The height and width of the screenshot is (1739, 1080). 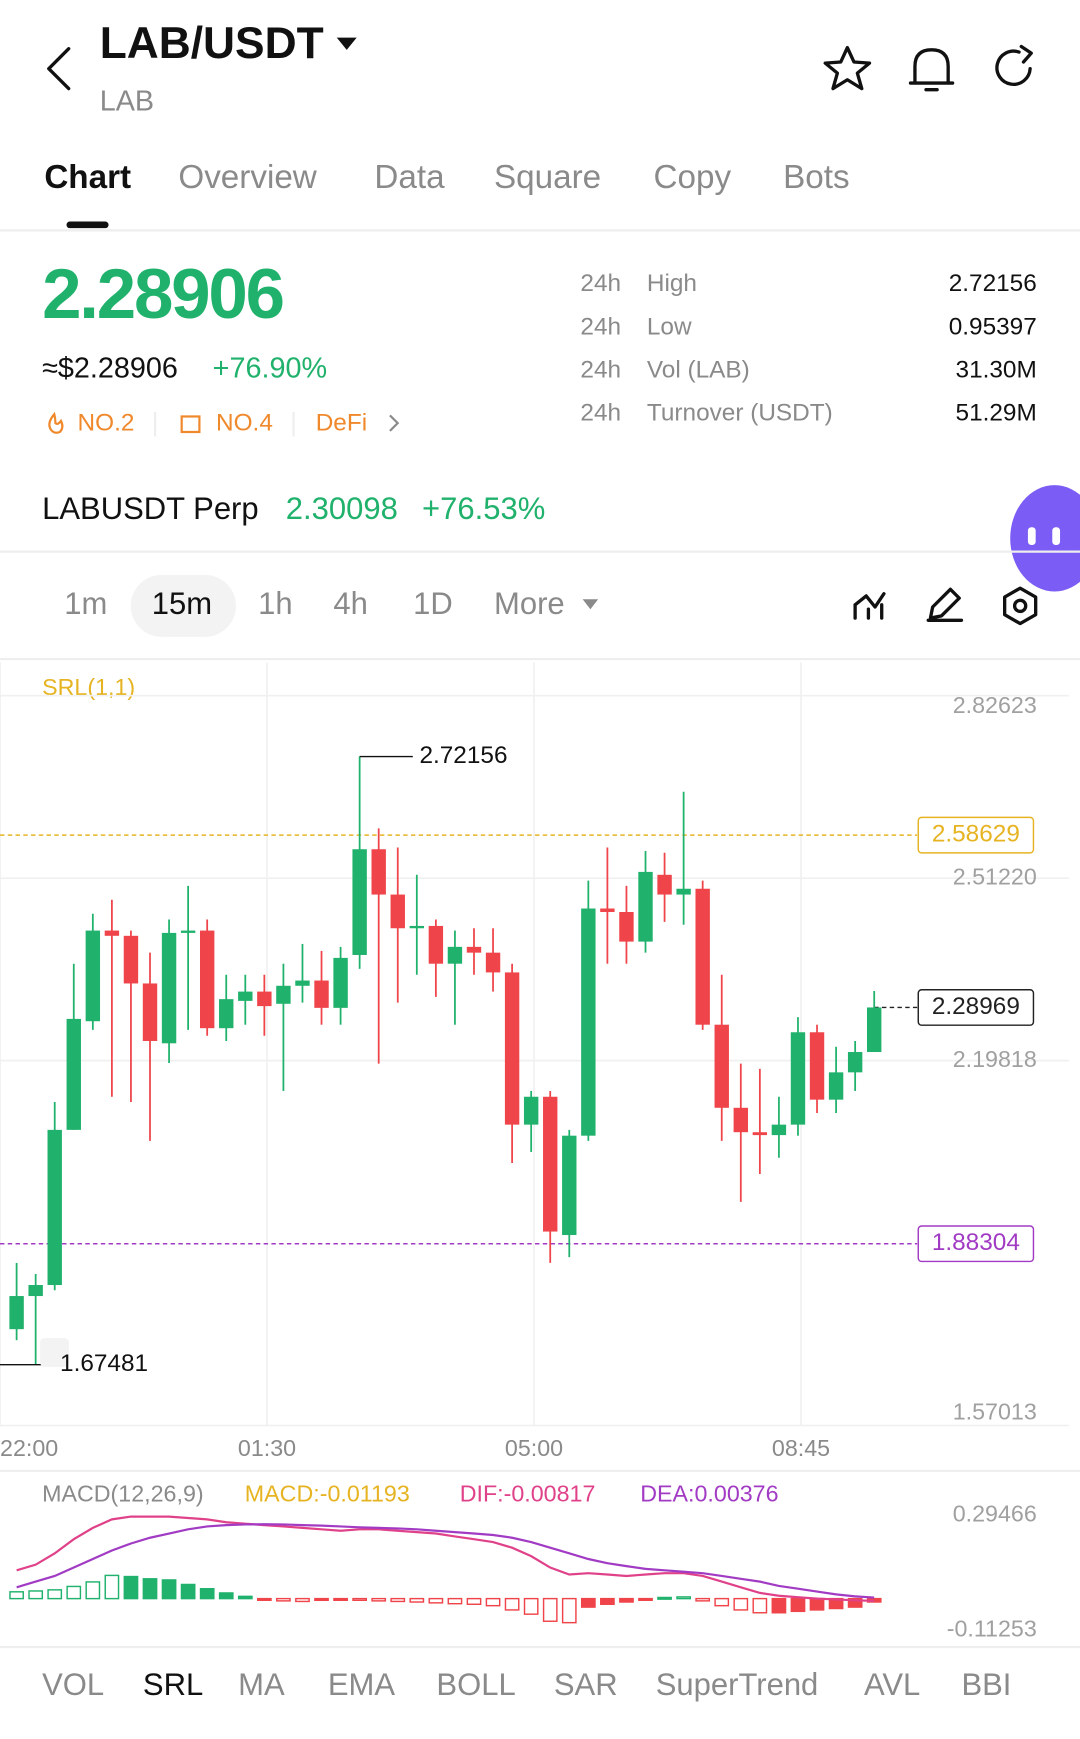 I want to click on tag-row: NO.2 NO.4 DeFi, so click(x=224, y=423).